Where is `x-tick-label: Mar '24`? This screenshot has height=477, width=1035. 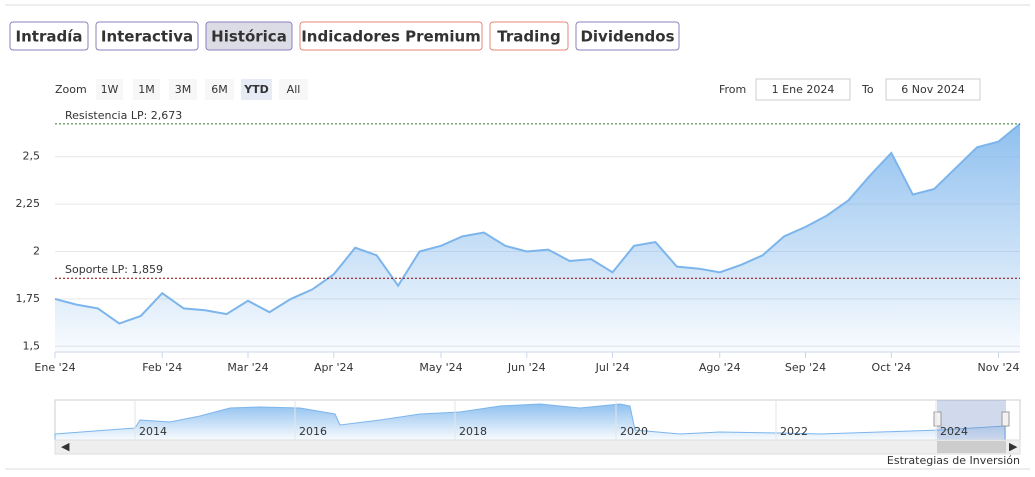 x-tick-label: Mar '24 is located at coordinates (247, 367).